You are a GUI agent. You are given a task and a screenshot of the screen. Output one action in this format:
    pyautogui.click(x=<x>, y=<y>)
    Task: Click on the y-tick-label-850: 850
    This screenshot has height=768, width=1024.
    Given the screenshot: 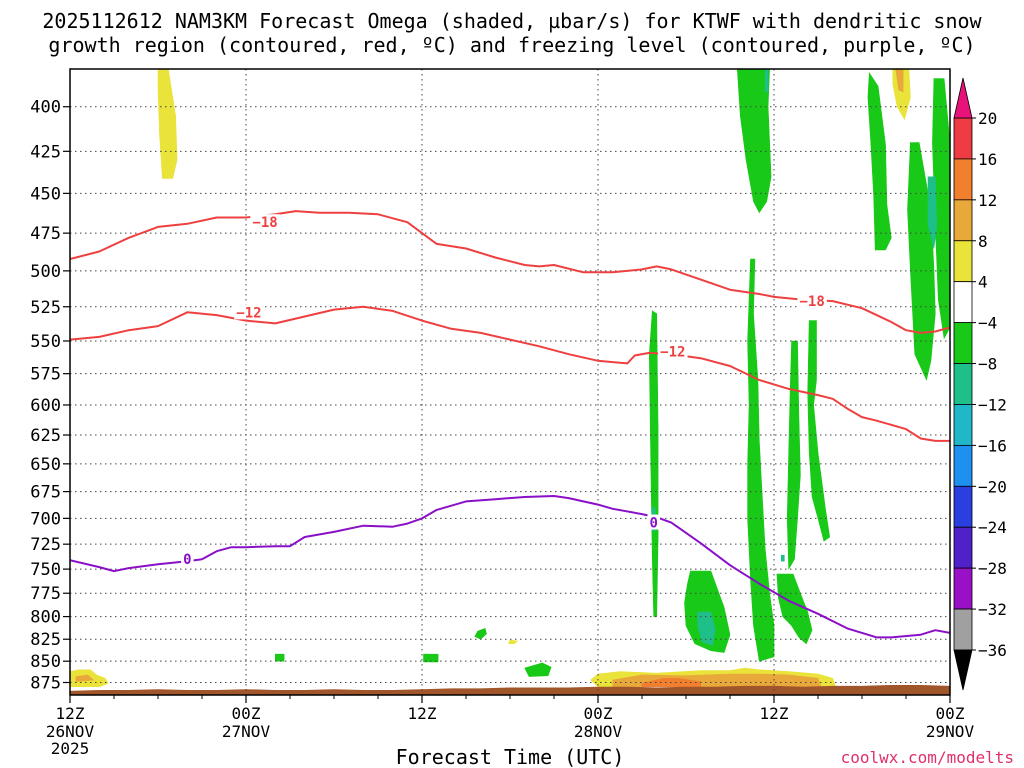 What is the action you would take?
    pyautogui.click(x=45, y=662)
    